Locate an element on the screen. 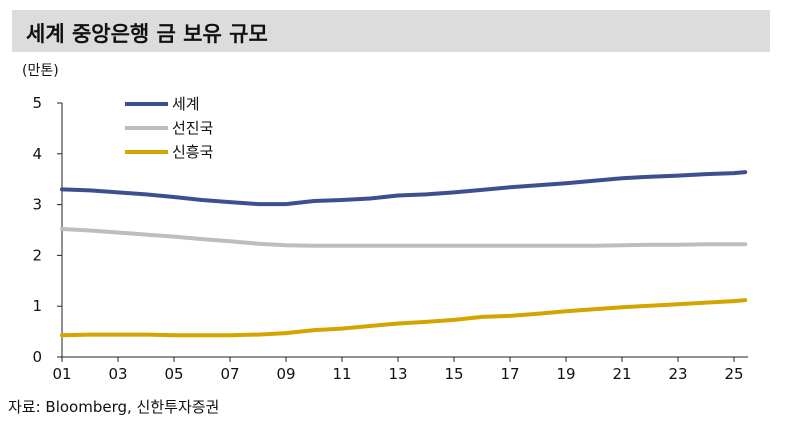  legend-label-선진국: 선진국 is located at coordinates (193, 128).